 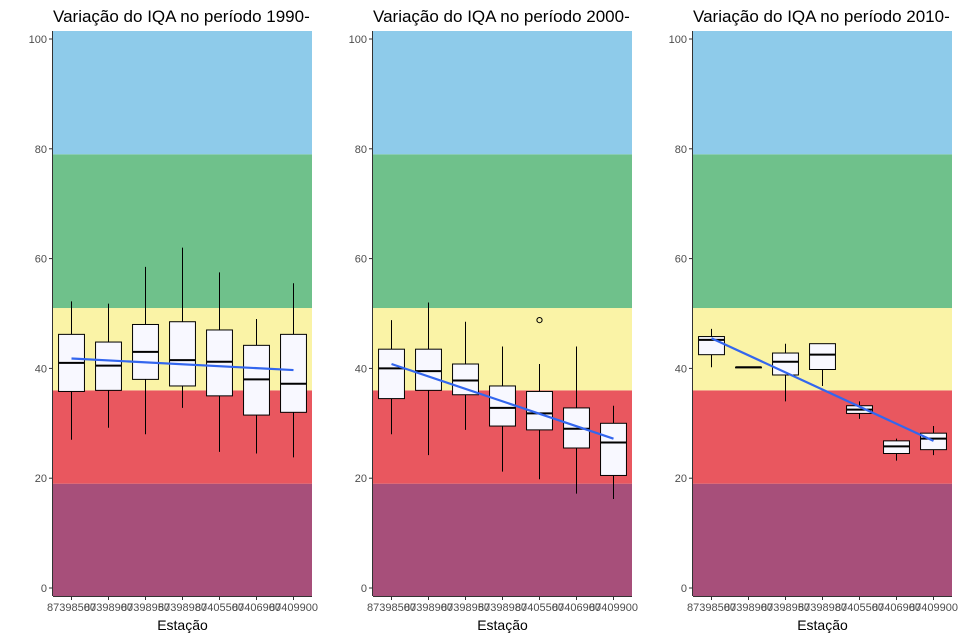 I want to click on chart-2-y-tick-label-1: 20, so click(x=681, y=479).